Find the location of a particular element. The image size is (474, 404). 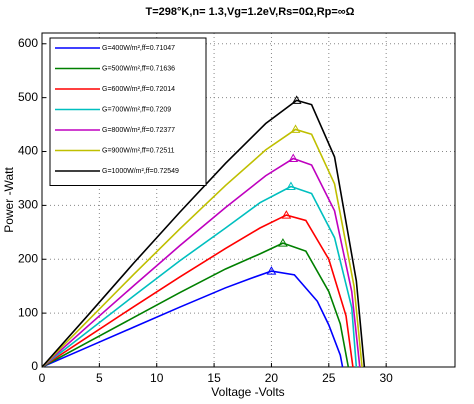

y-tick-label: 200 is located at coordinates (28, 258).